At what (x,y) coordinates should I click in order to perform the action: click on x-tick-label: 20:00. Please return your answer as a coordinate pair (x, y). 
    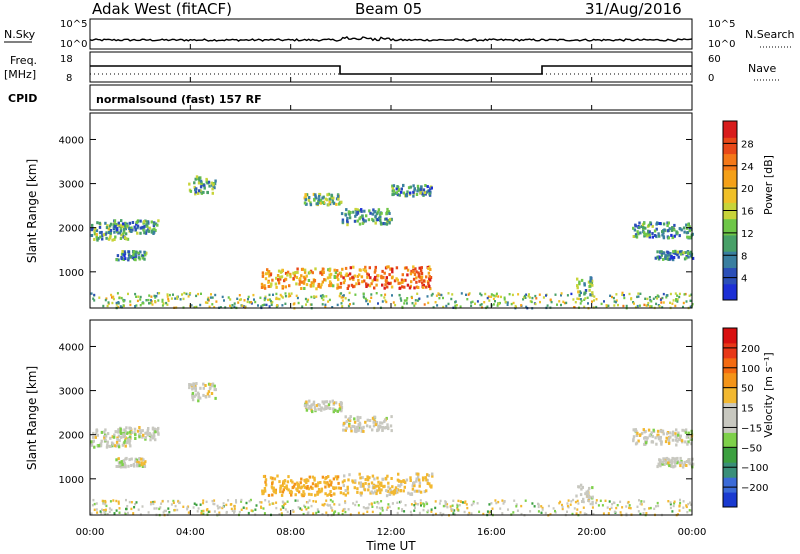
    Looking at the image, I should click on (591, 532).